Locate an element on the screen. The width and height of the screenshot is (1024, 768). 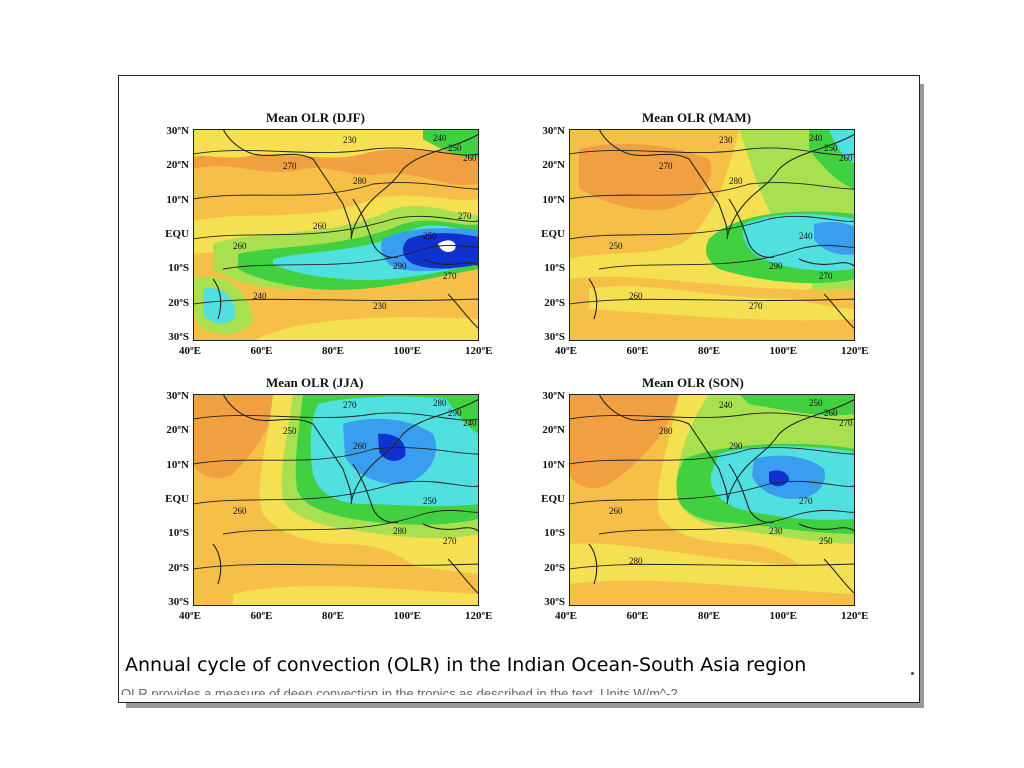
panel-title: Mean OLR (JJA) is located at coordinates (315, 382).